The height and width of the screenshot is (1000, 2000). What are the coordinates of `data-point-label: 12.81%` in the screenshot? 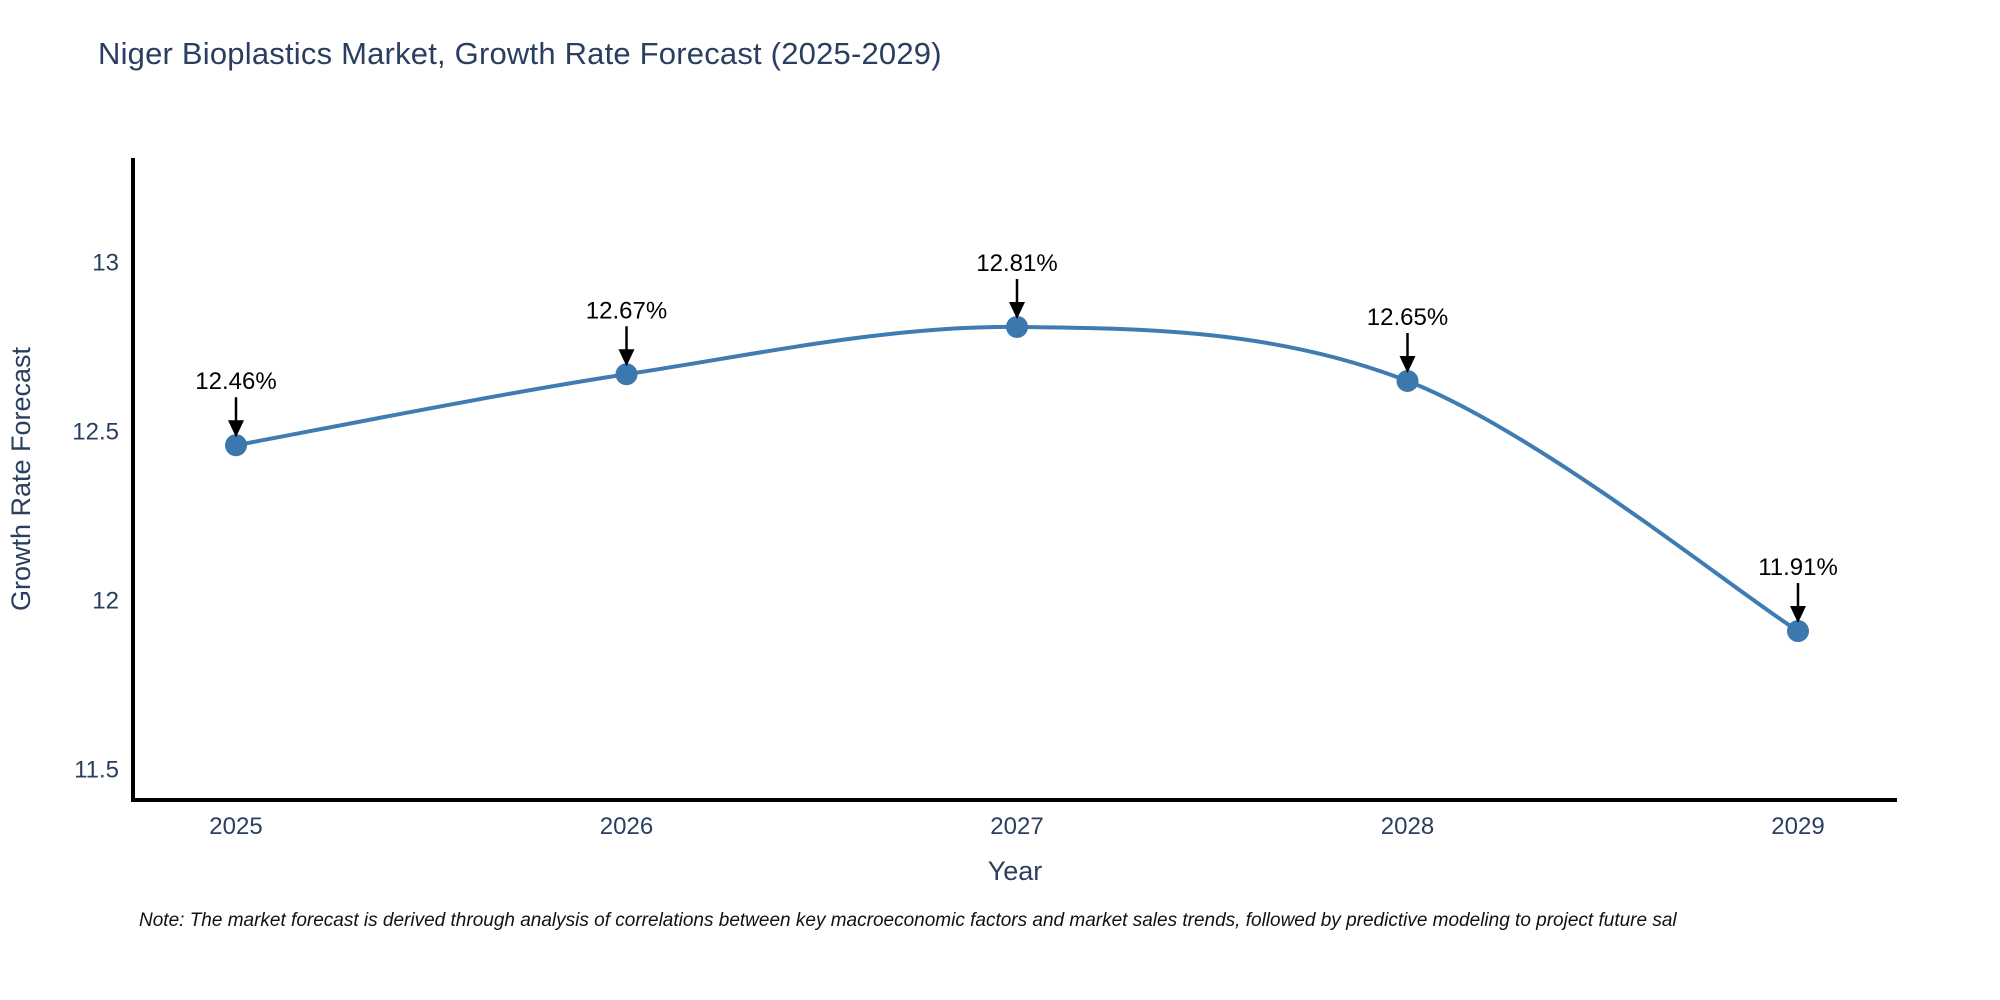 It's located at (1016, 263).